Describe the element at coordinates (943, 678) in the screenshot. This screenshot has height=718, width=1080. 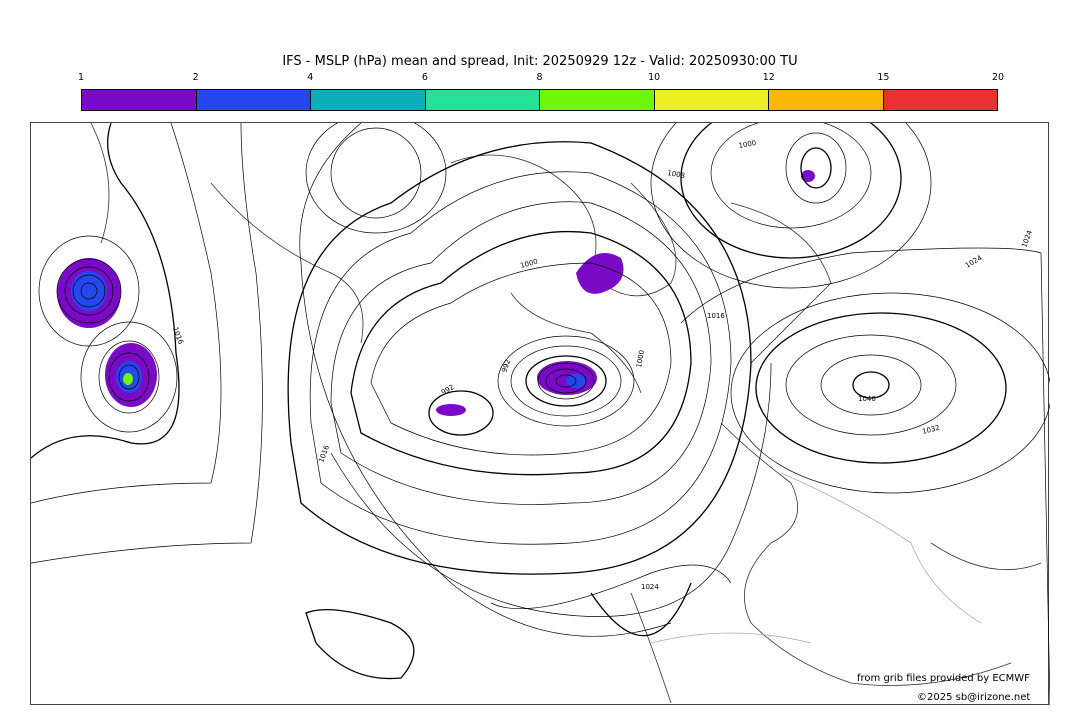
I see `source-credit: from grib files provided by ECMWF` at that location.